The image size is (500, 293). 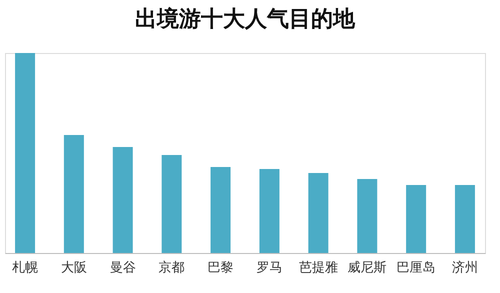 I want to click on x-tick-label: 济州, so click(x=465, y=268).